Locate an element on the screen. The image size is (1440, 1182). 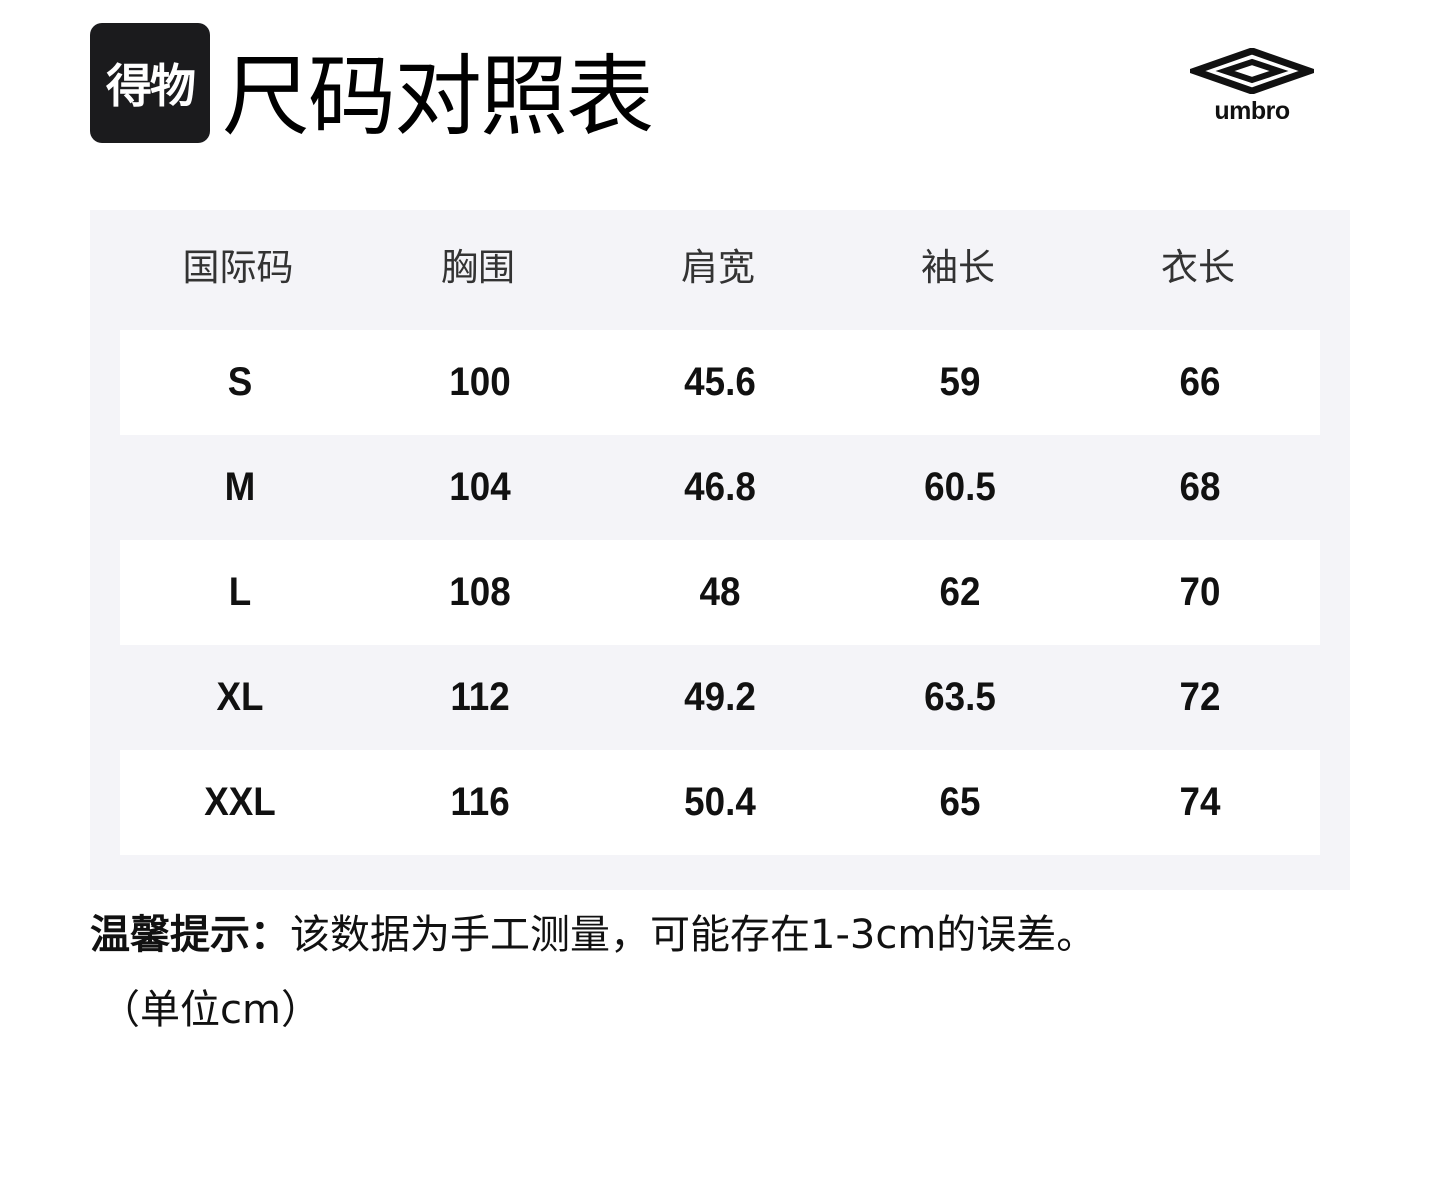
table-row: XL 112 49.2 63.5 72 is located at coordinates (720, 697).